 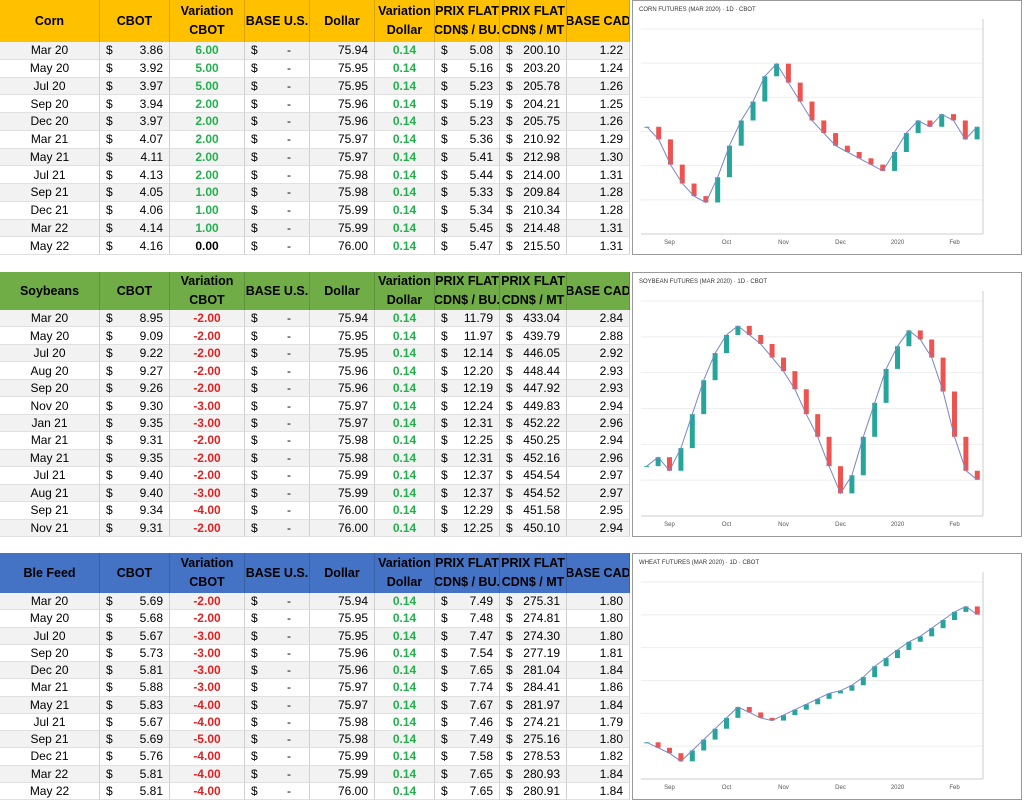 I want to click on table-cell: -2.00, so click(x=207, y=528).